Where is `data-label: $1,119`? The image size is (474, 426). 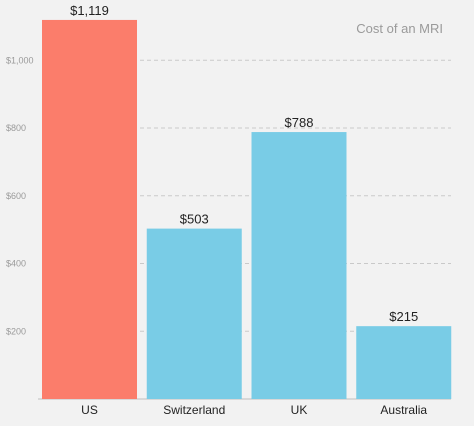
data-label: $1,119 is located at coordinates (89, 10).